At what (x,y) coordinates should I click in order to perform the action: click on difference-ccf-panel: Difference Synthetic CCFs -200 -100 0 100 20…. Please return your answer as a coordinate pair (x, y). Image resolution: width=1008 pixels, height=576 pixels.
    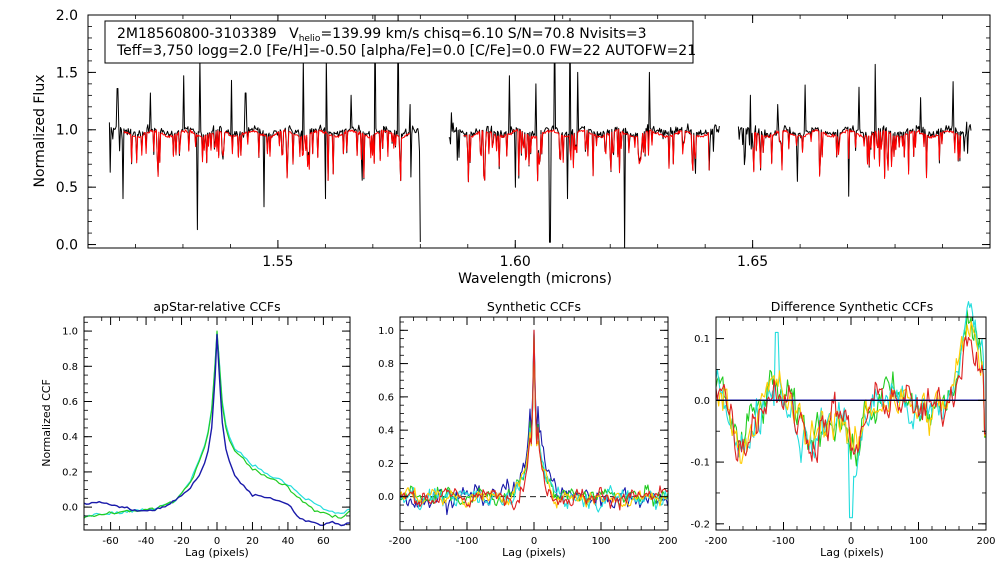
    Looking at the image, I should click on (842, 429).